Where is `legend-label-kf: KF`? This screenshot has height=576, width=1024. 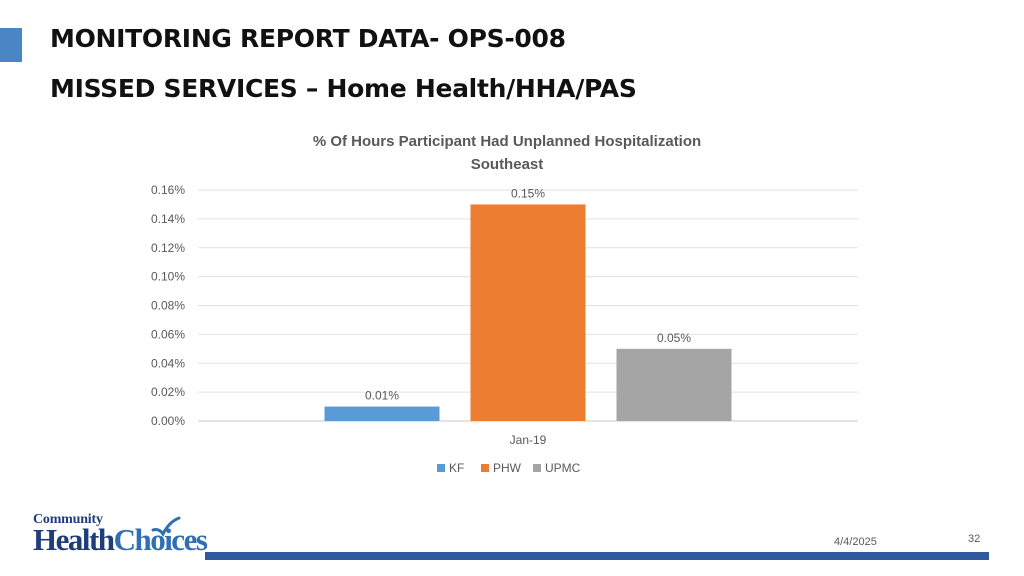
legend-label-kf: KF is located at coordinates (456, 468).